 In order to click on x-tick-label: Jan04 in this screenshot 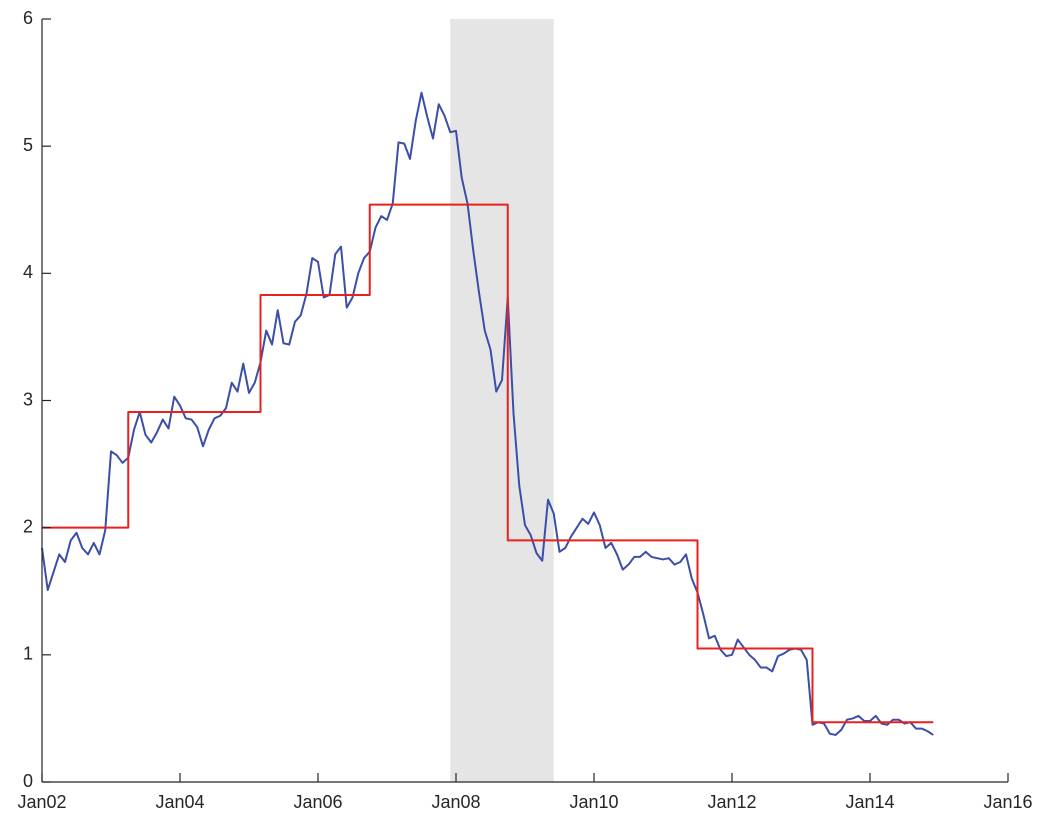, I will do `click(179, 802)`.